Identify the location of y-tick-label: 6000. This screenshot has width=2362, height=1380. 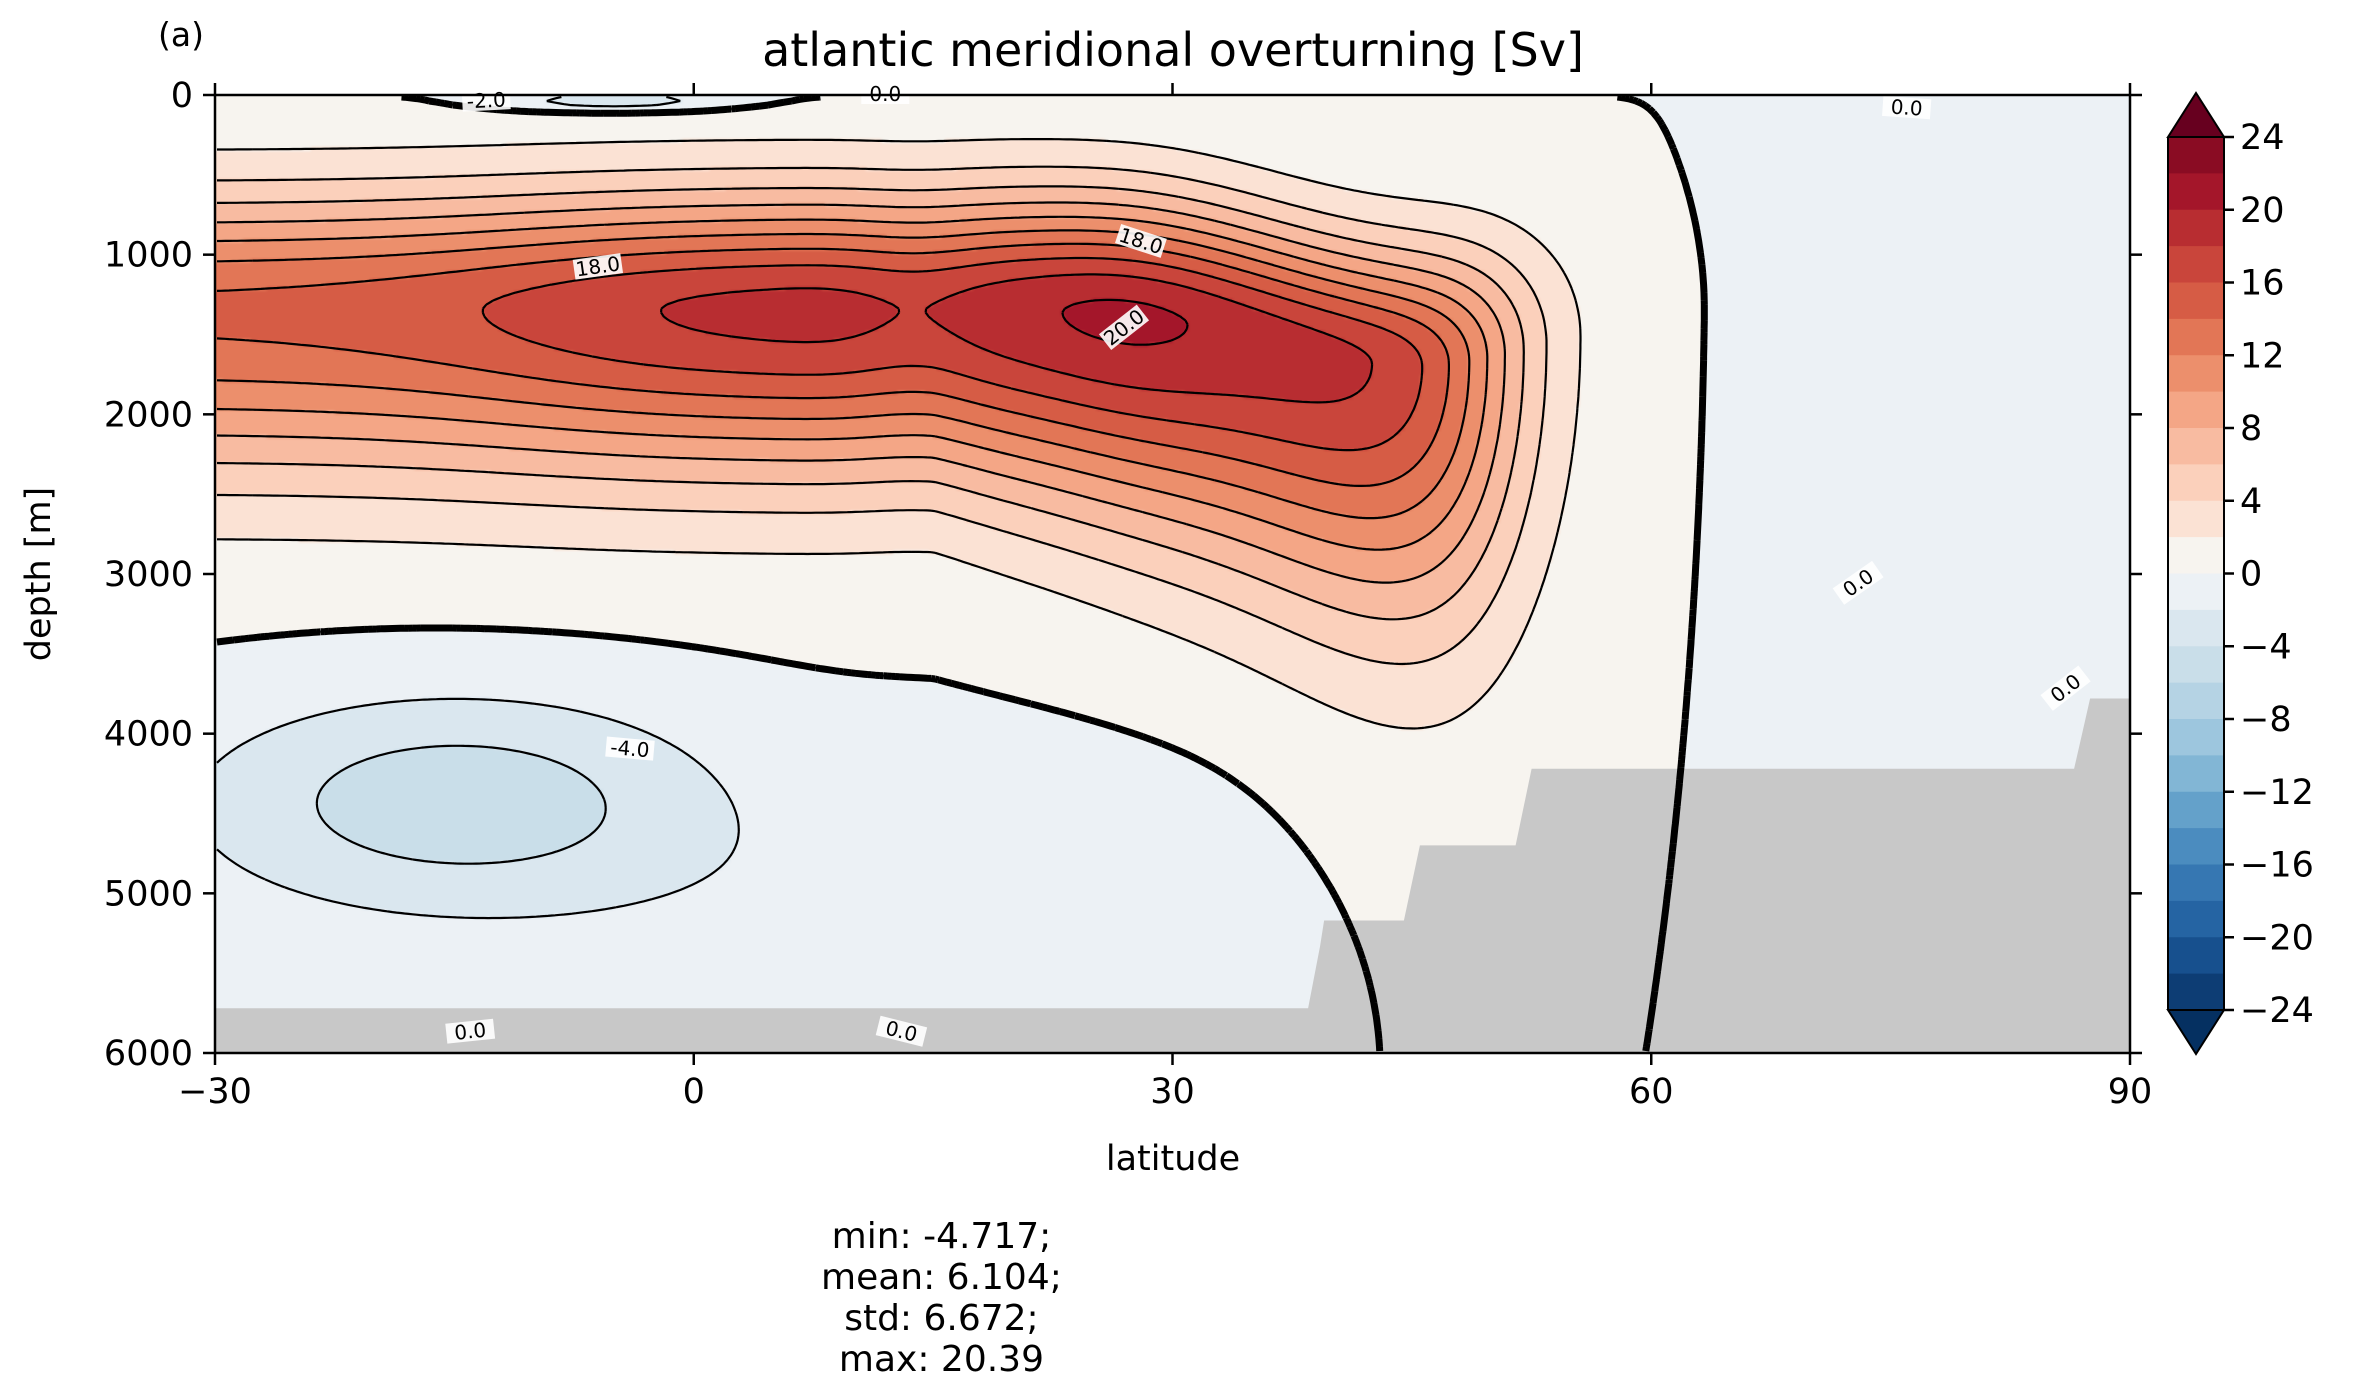
(148, 1054).